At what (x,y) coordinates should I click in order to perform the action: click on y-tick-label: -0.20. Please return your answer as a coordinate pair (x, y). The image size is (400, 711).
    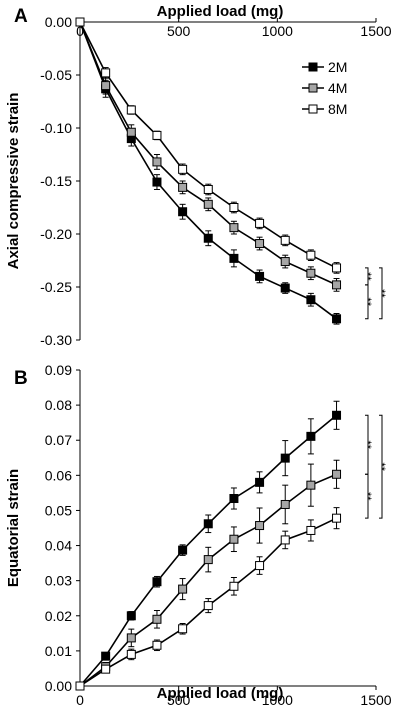
    Looking at the image, I should click on (56, 234).